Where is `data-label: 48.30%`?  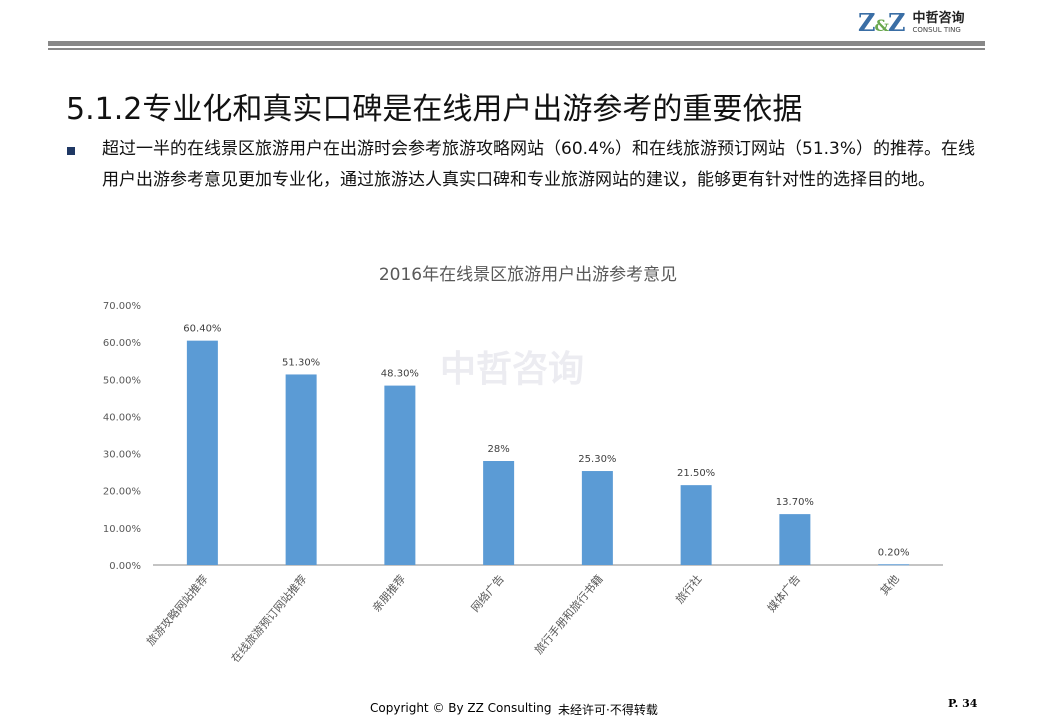 data-label: 48.30% is located at coordinates (400, 374).